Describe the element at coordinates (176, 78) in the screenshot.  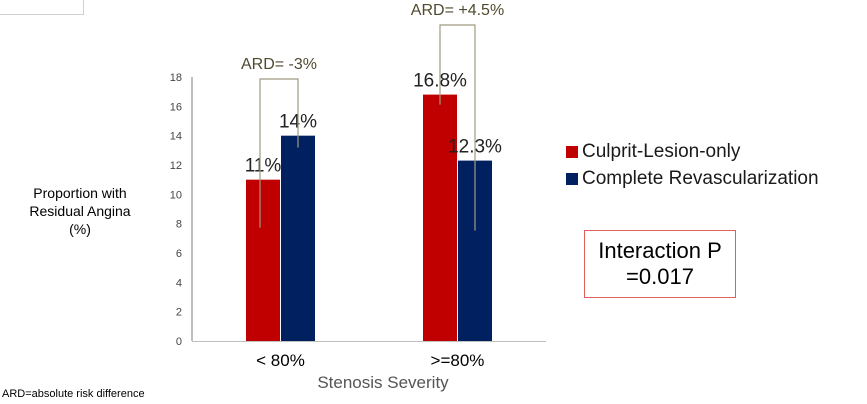
I see `y-tick-label: 18` at that location.